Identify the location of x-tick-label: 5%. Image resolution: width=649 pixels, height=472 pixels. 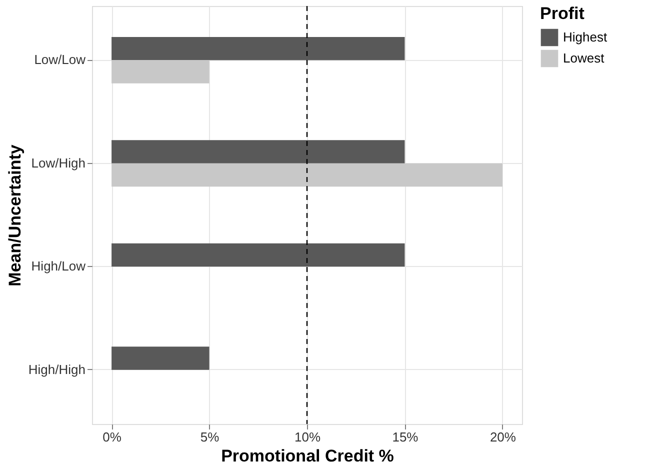
(210, 437).